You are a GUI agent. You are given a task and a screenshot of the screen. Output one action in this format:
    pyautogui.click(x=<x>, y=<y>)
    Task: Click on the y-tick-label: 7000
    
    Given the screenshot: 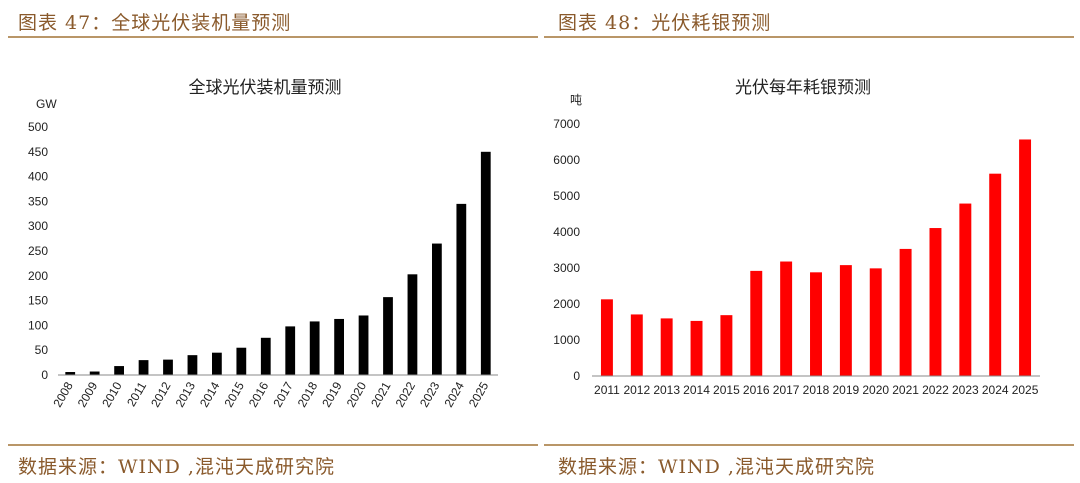 What is the action you would take?
    pyautogui.click(x=566, y=124)
    